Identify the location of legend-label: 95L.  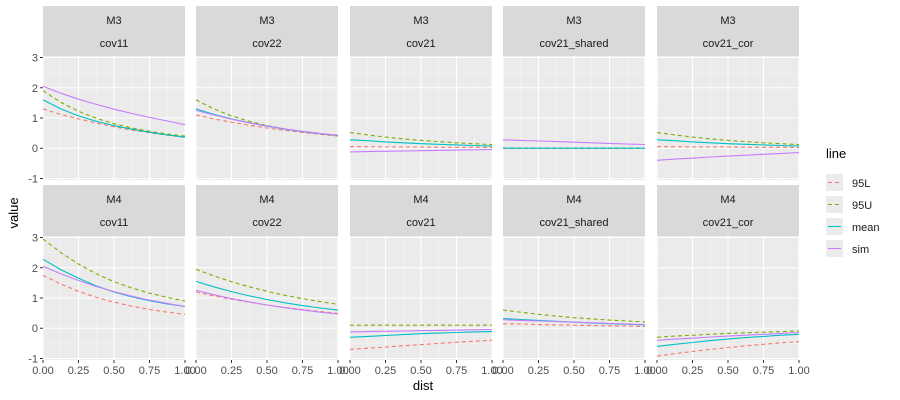
(861, 184).